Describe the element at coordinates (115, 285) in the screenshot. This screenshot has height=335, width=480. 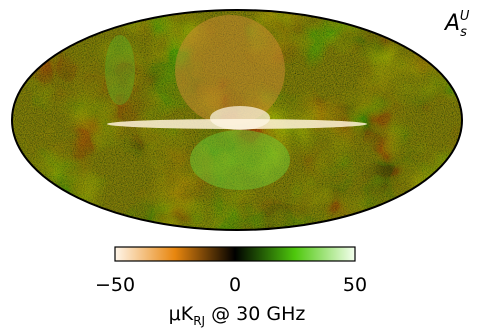
I see `colorbar-tick-label: −50` at that location.